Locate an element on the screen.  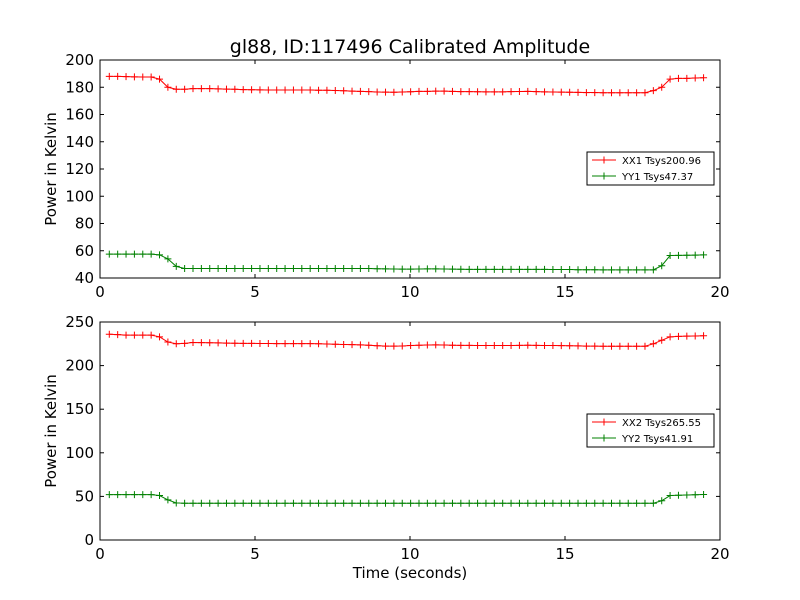
y-tick-label: 60 is located at coordinates (84, 251).